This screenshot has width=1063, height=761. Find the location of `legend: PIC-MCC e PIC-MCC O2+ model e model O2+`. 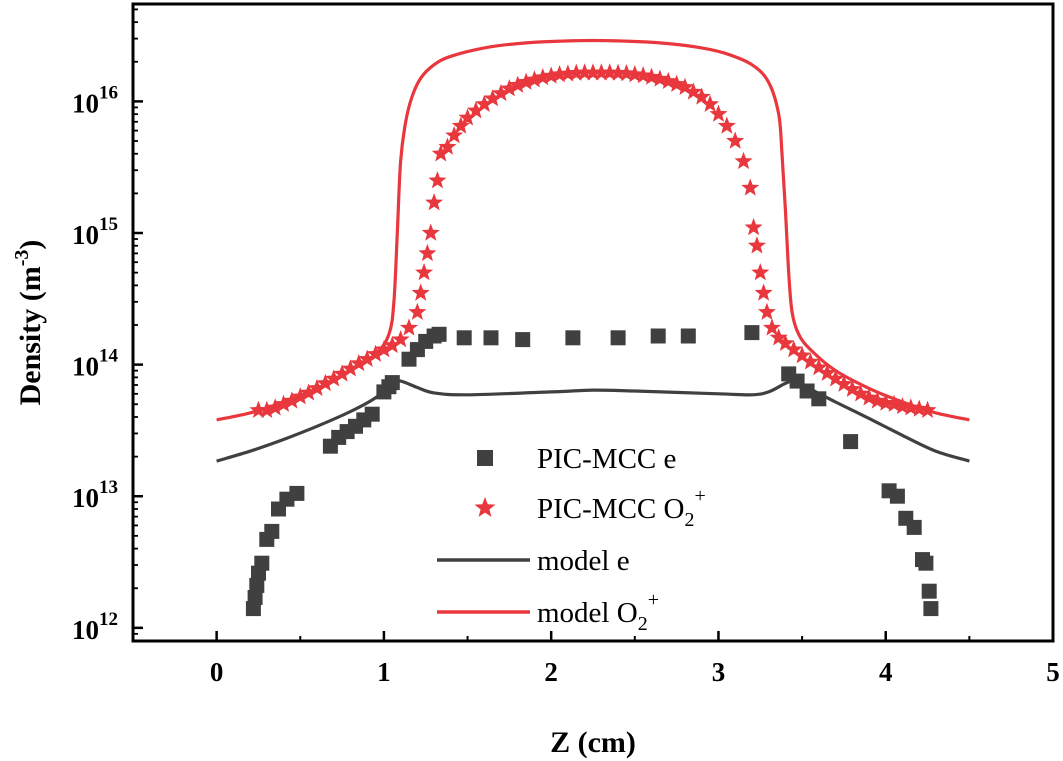

legend: PIC-MCC e PIC-MCC O2+ model e model O2+ is located at coordinates (571, 539).